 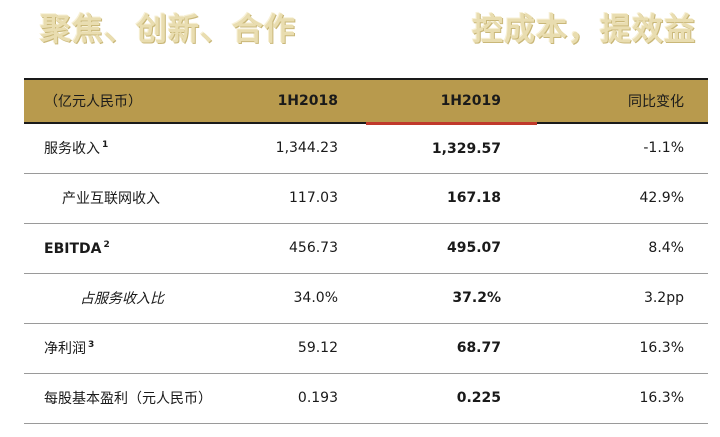 I want to click on value-1h2019: 68.77, so click(x=451, y=348).